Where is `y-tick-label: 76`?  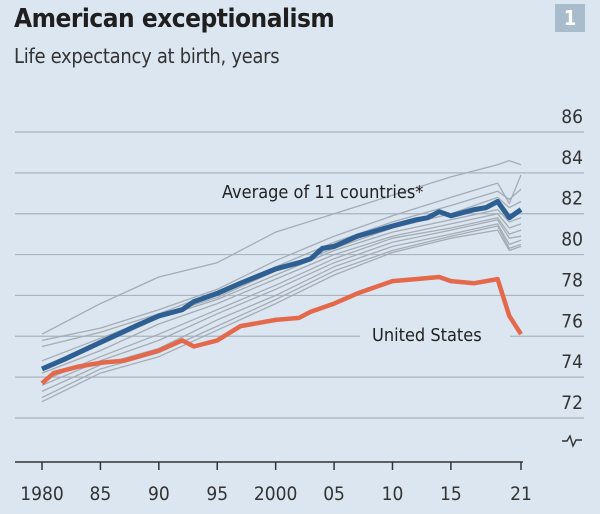 y-tick-label: 76 is located at coordinates (572, 321).